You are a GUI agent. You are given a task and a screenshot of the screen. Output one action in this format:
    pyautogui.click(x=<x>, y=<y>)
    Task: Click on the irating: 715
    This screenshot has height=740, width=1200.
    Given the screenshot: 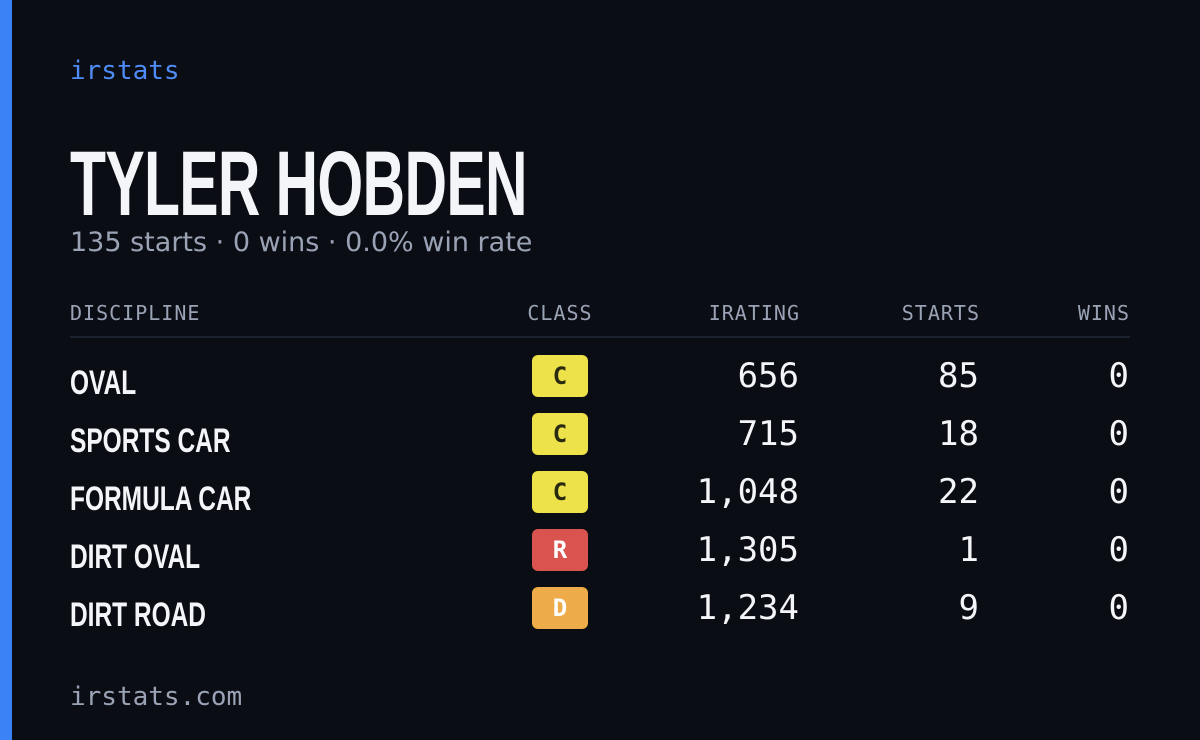 What is the action you would take?
    pyautogui.click(x=768, y=434)
    